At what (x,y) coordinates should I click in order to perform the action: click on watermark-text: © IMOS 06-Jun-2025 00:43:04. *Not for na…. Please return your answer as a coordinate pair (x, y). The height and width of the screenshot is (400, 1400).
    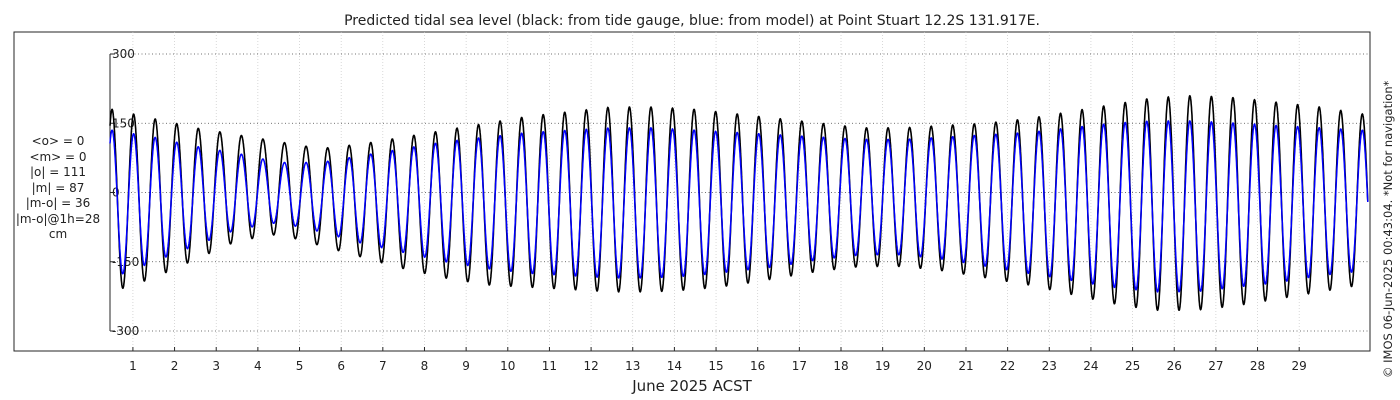
    Looking at the image, I should click on (1388, 229).